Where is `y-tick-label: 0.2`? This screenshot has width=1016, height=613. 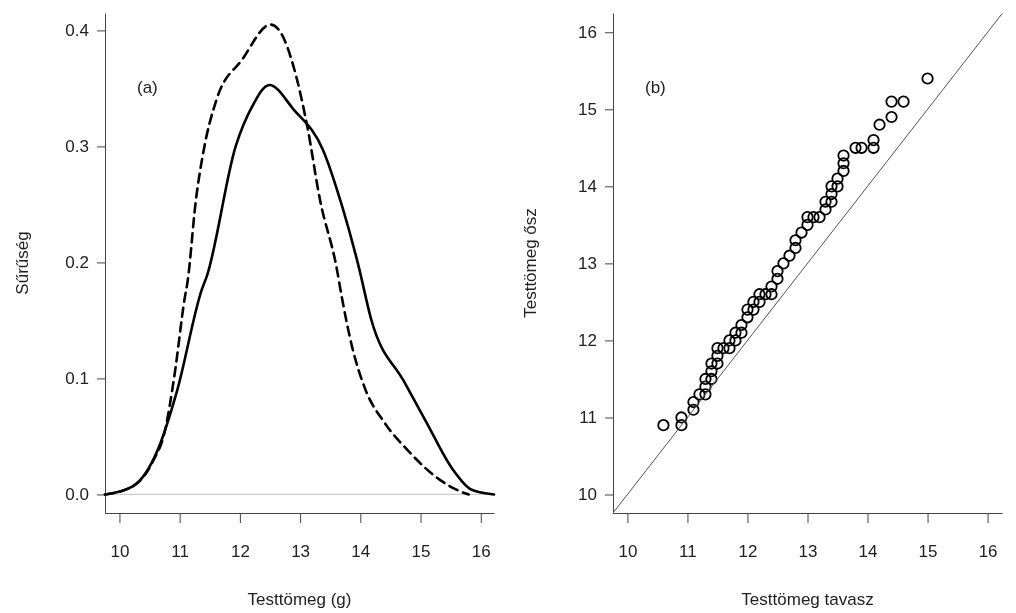 y-tick-label: 0.2 is located at coordinates (77, 263).